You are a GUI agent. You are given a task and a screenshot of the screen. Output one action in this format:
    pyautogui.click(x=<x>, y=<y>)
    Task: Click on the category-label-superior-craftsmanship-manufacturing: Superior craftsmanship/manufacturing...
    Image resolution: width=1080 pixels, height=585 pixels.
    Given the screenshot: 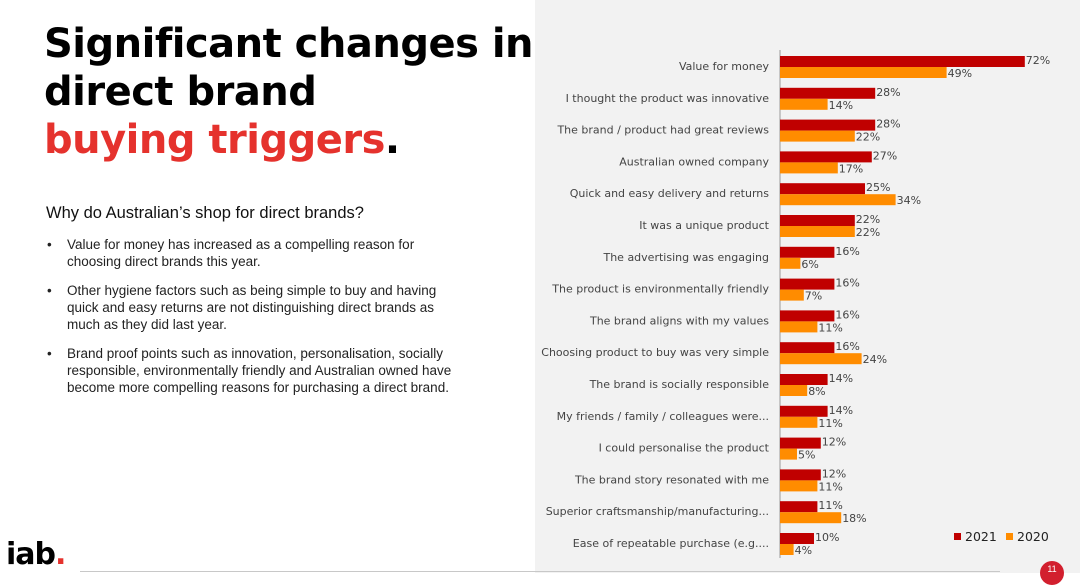 What is the action you would take?
    pyautogui.click(x=657, y=511)
    